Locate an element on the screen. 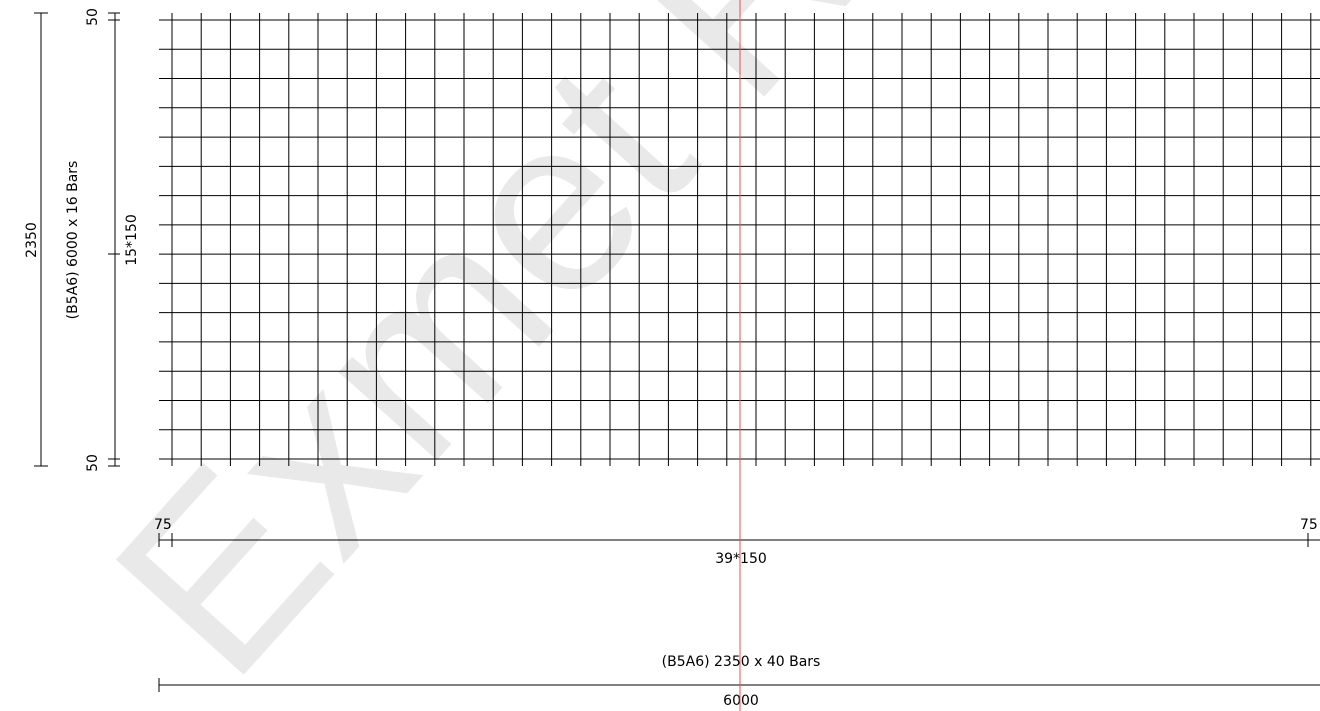  left-end-label: 75 is located at coordinates (163, 525).